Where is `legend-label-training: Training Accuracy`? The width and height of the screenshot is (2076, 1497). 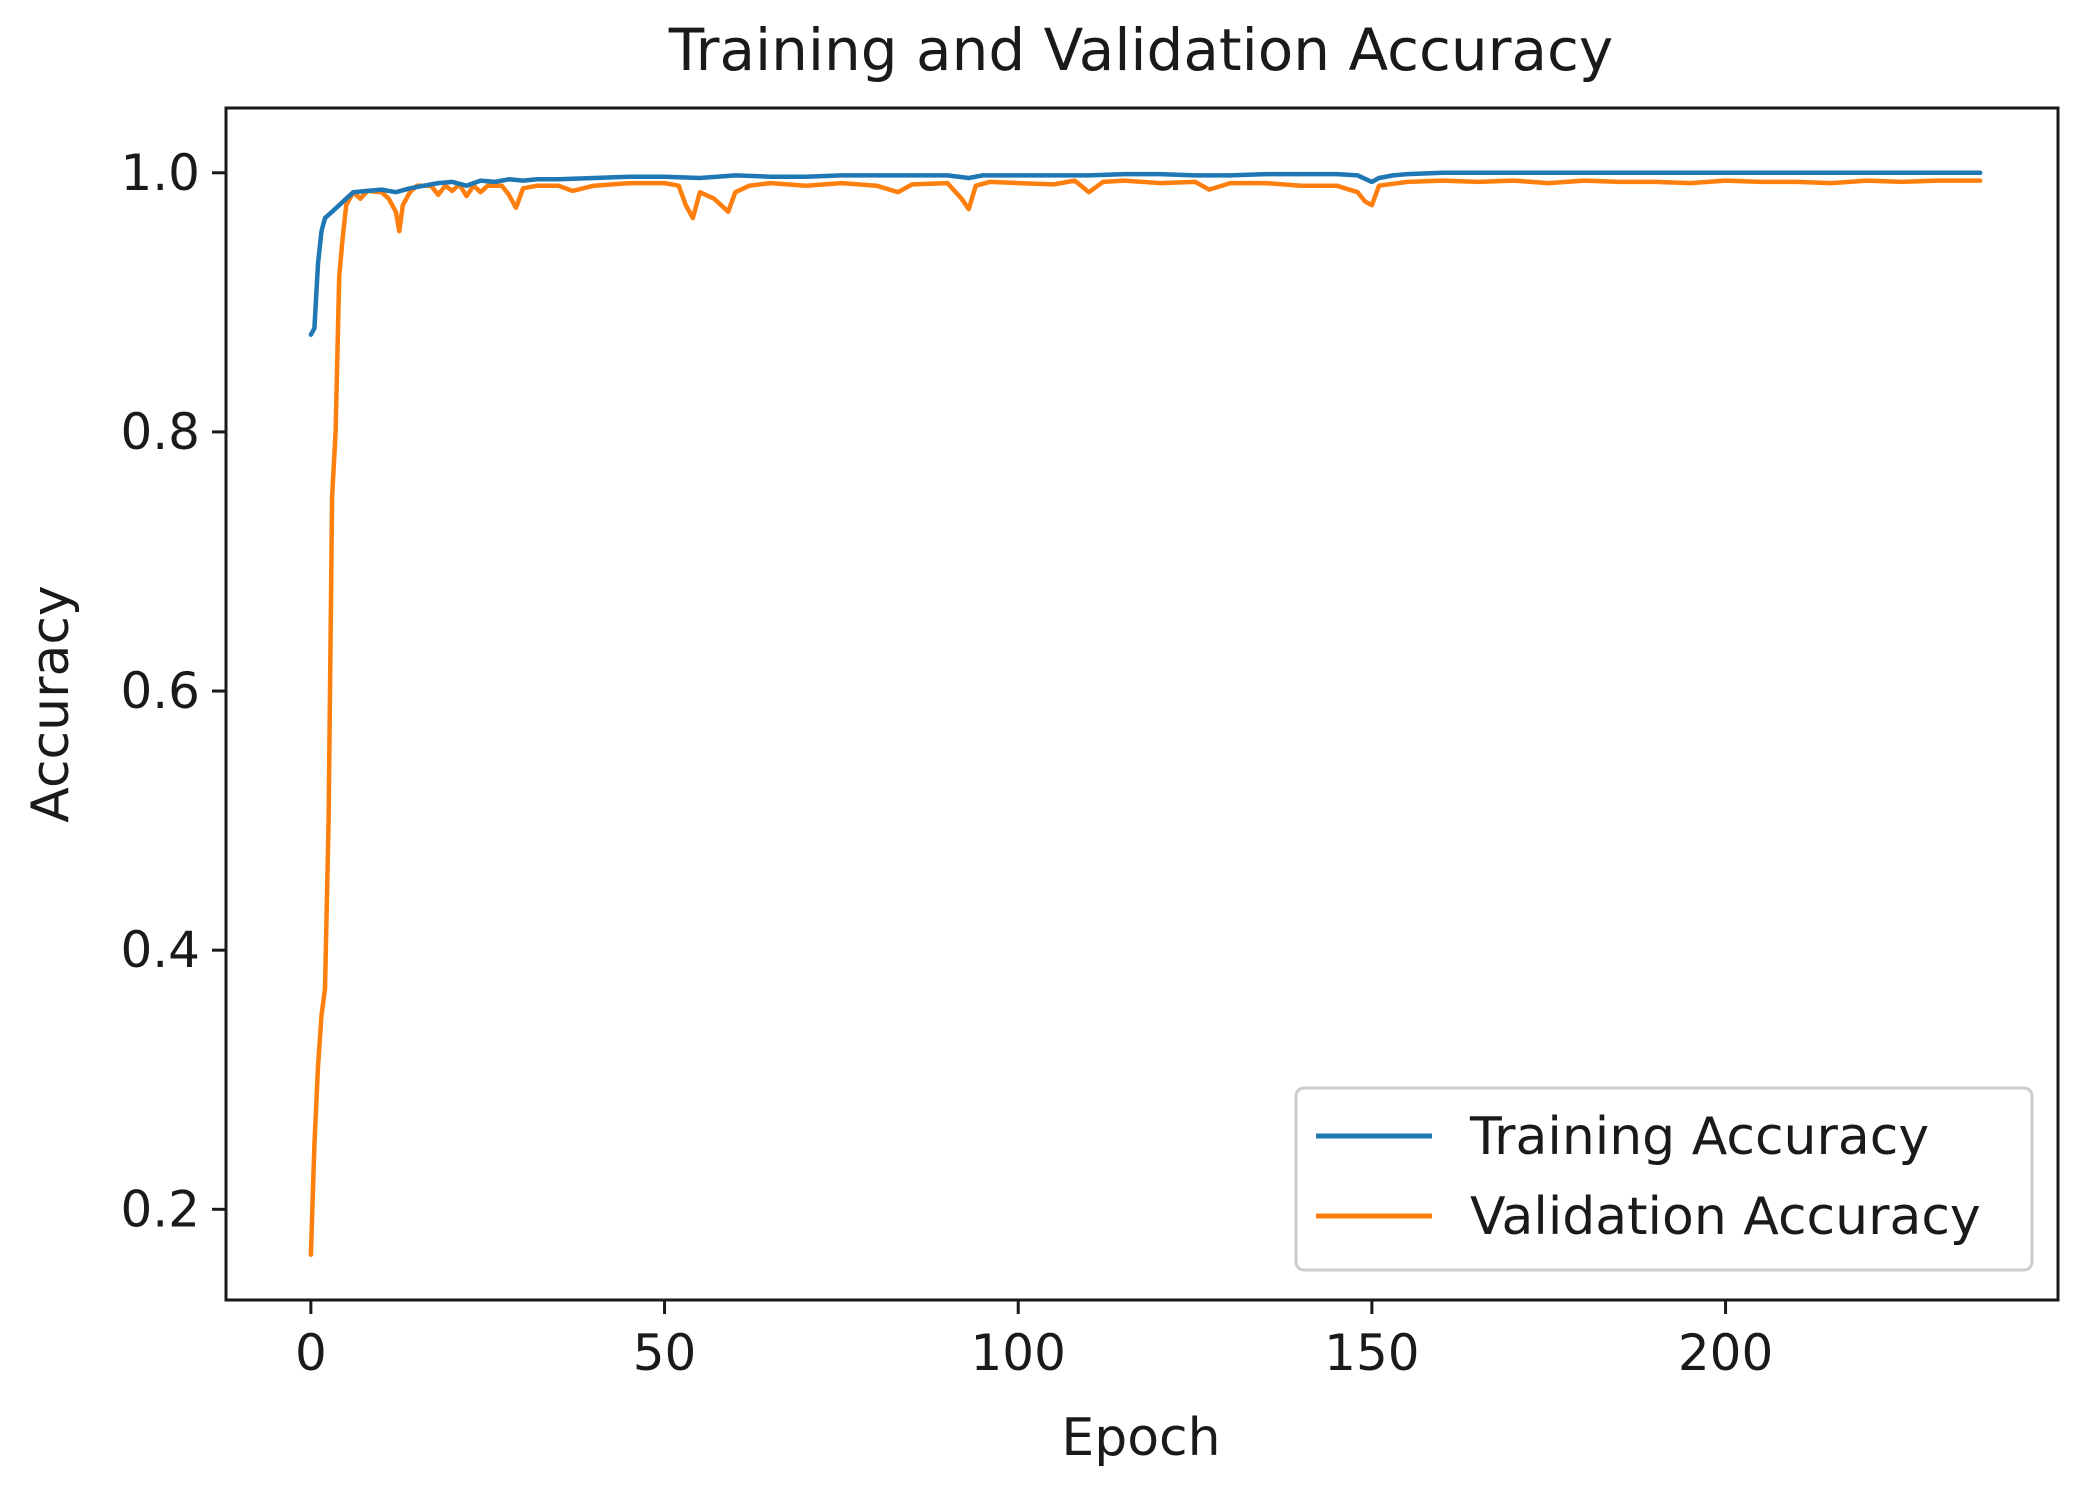 legend-label-training: Training Accuracy is located at coordinates (1699, 1137).